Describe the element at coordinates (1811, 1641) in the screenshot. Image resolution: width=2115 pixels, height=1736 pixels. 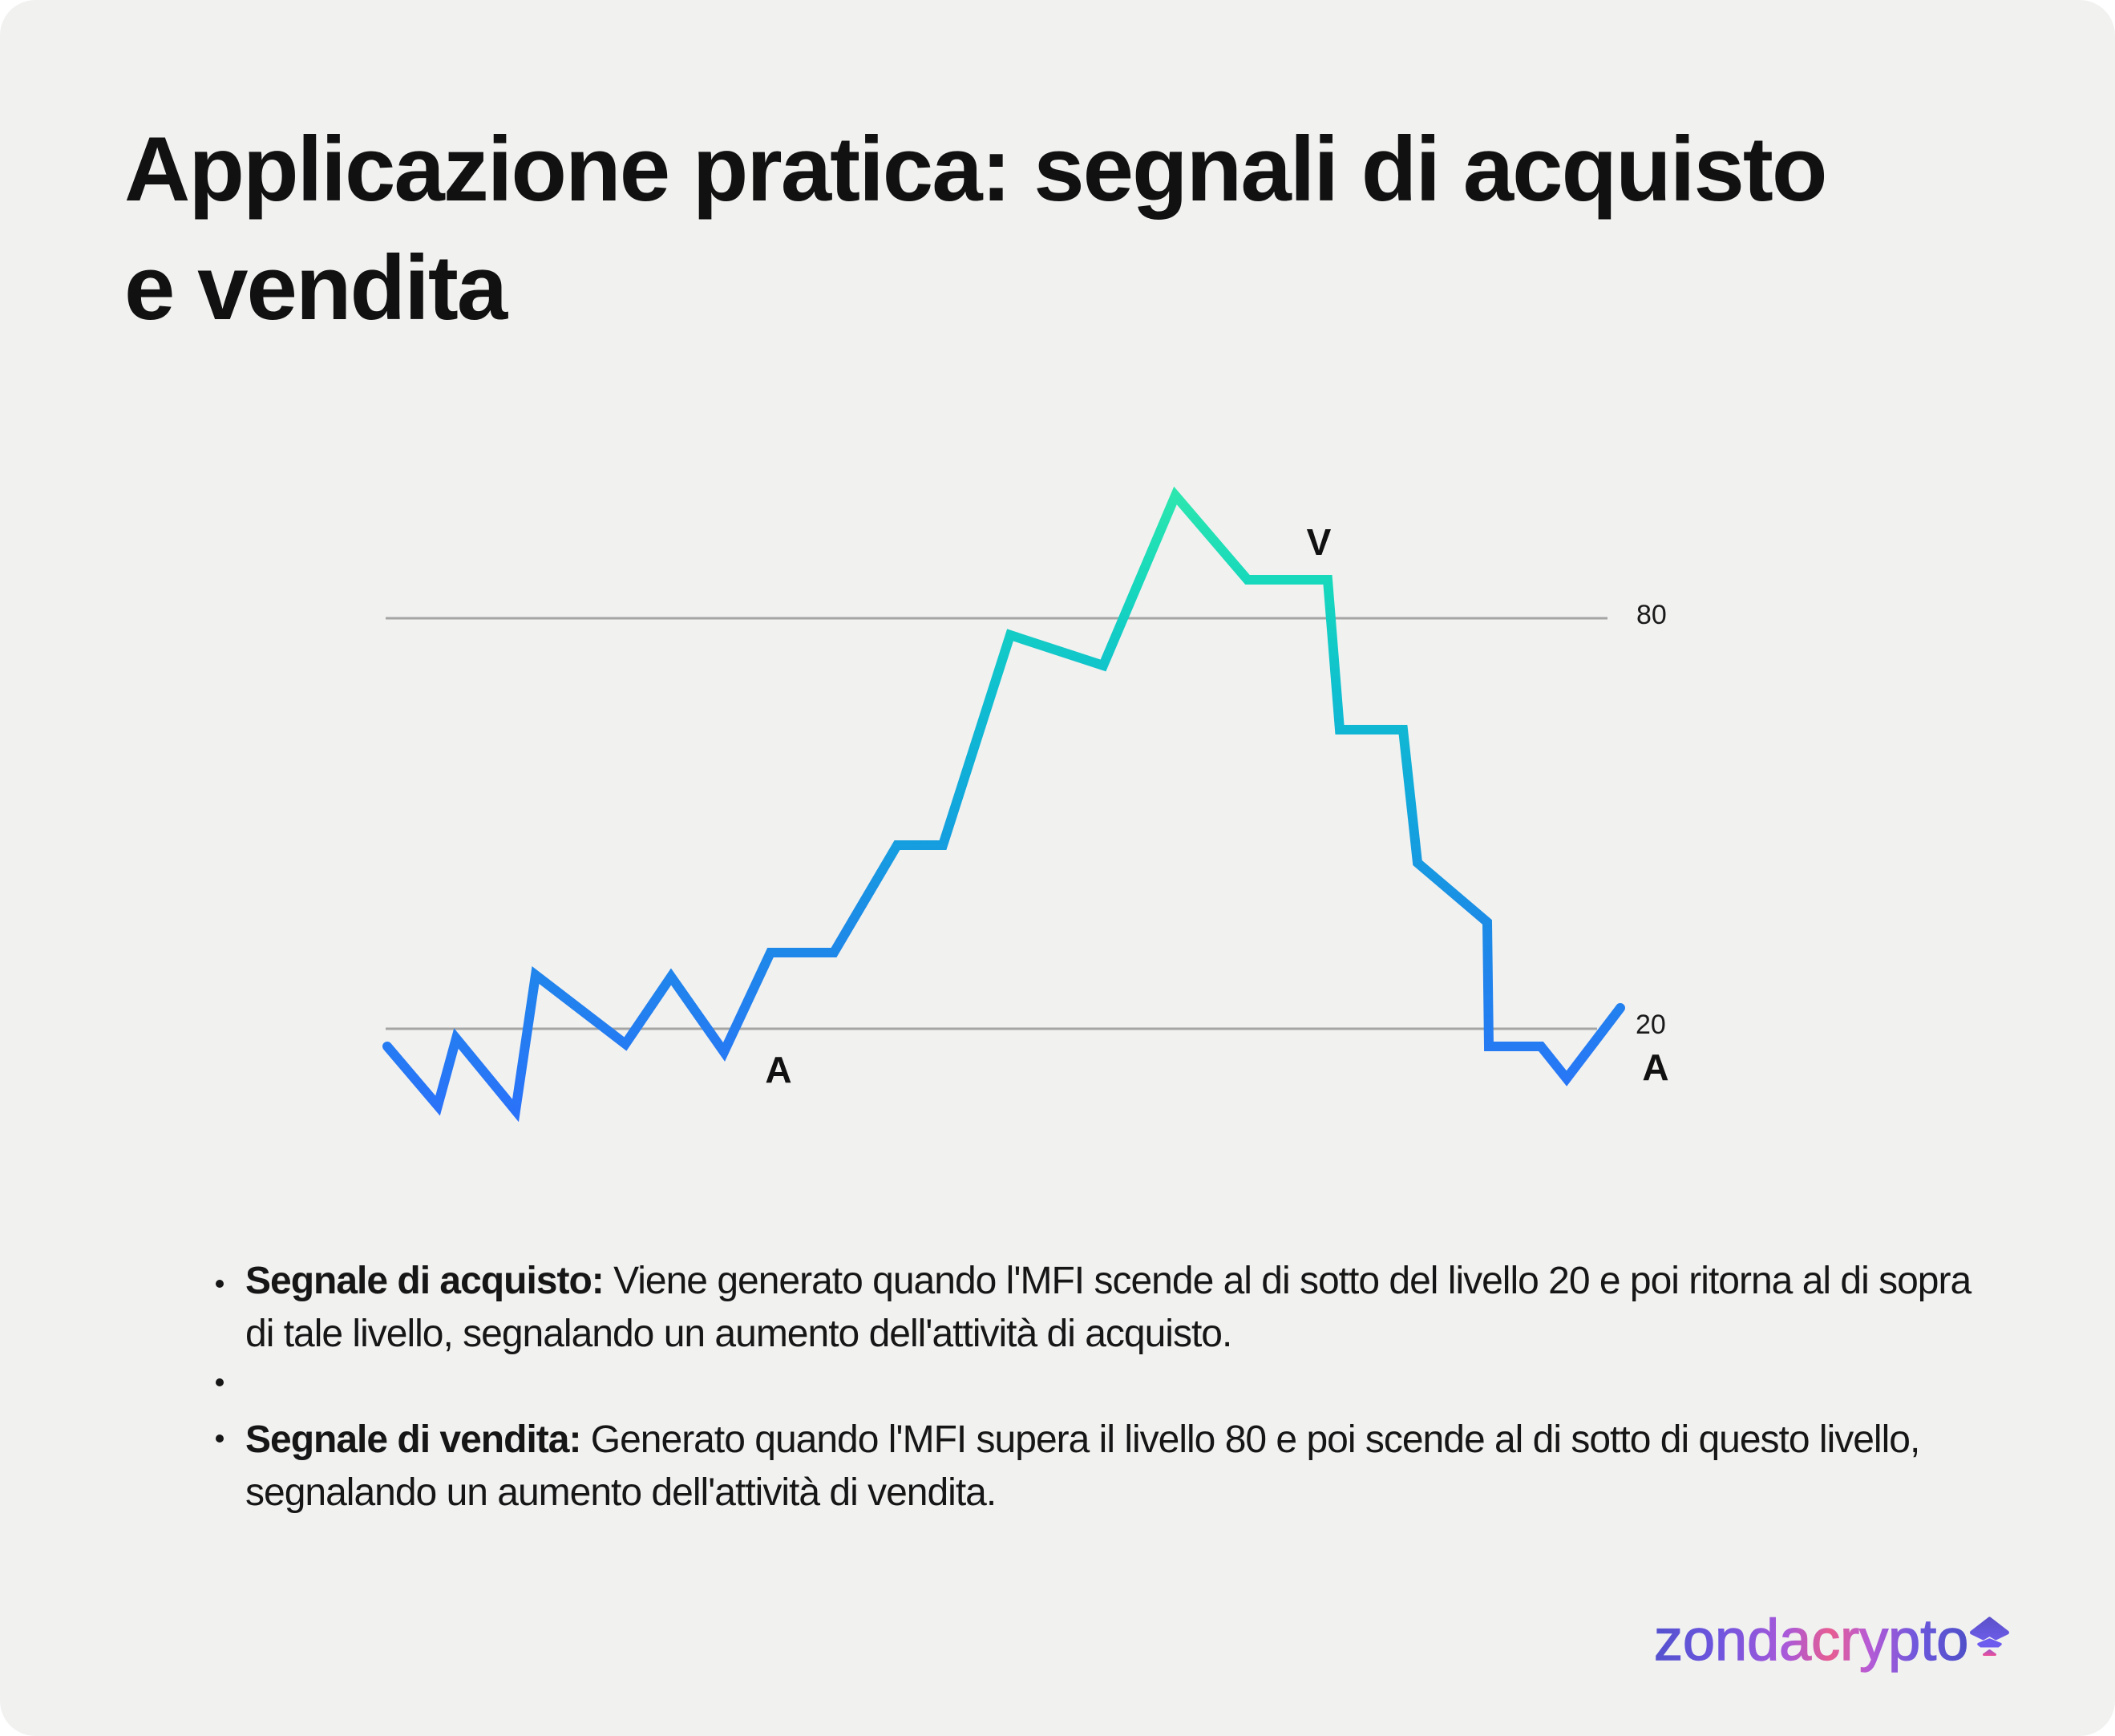
I see `svg-text: zondacrypto` at that location.